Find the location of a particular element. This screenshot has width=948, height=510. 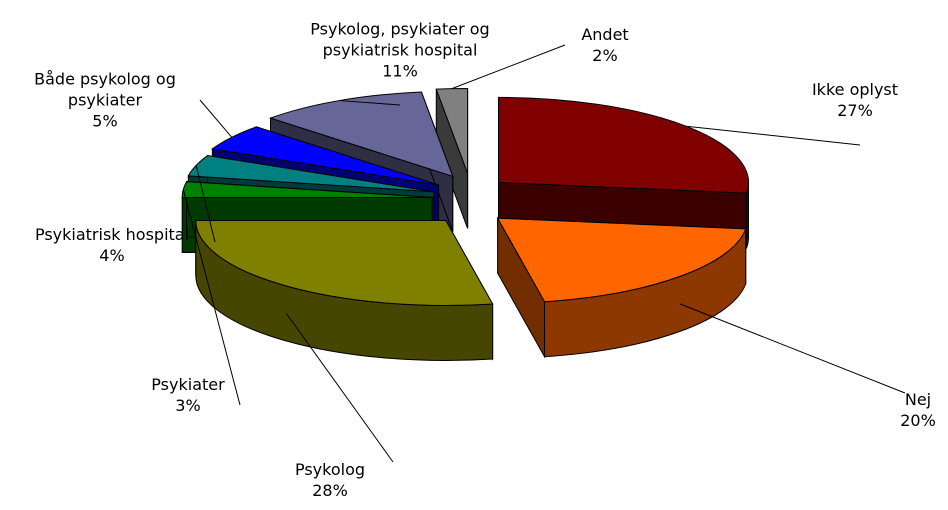

slice-label: Psykiater 3% is located at coordinates (187, 395).